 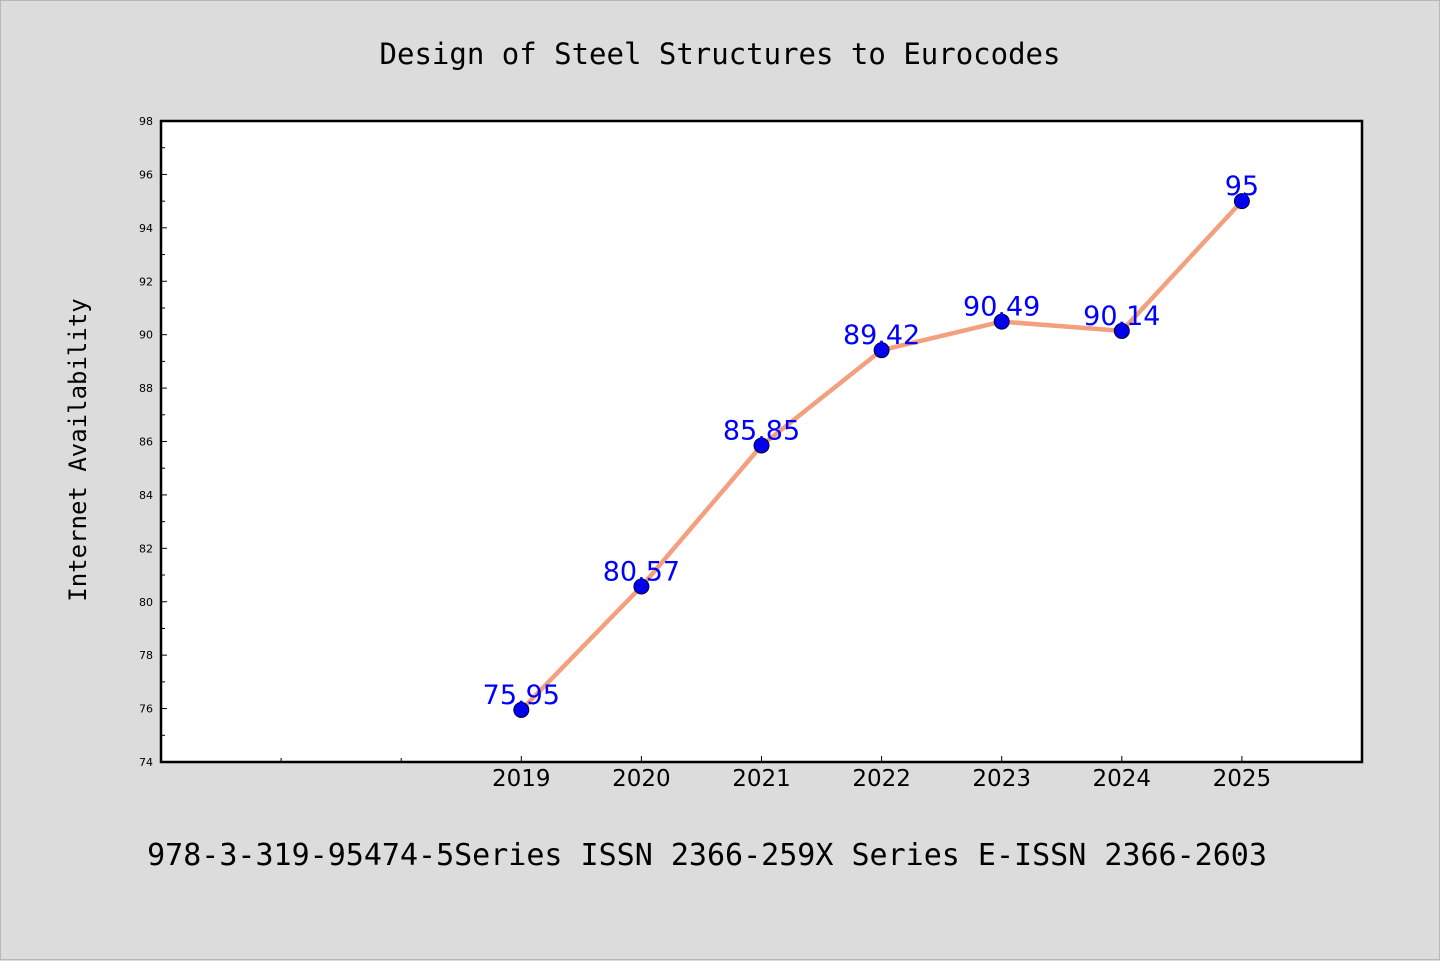 I want to click on y-tick-label: 94, so click(x=146, y=228).